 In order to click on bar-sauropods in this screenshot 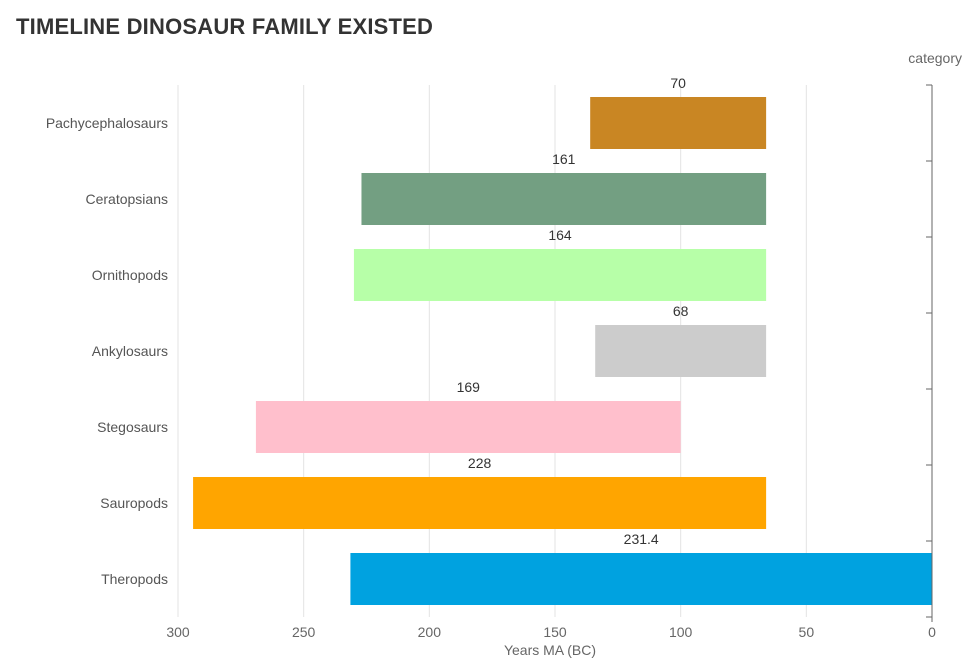, I will do `click(480, 503)`.